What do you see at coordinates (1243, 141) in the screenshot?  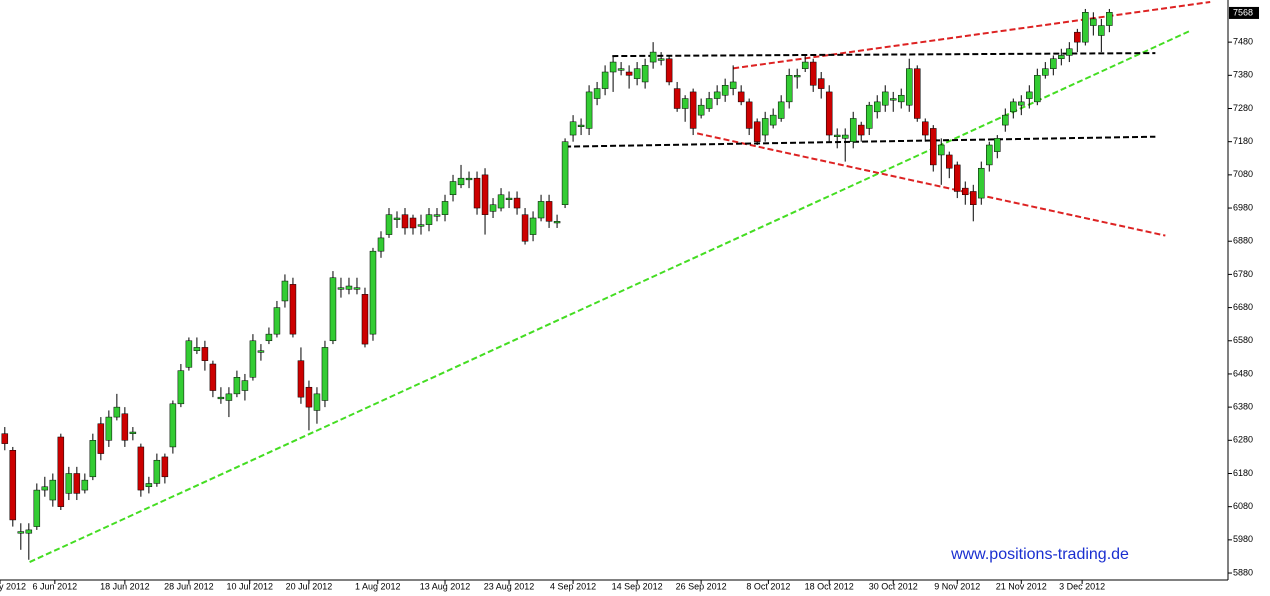 I see `y-tick-label: 7180` at bounding box center [1243, 141].